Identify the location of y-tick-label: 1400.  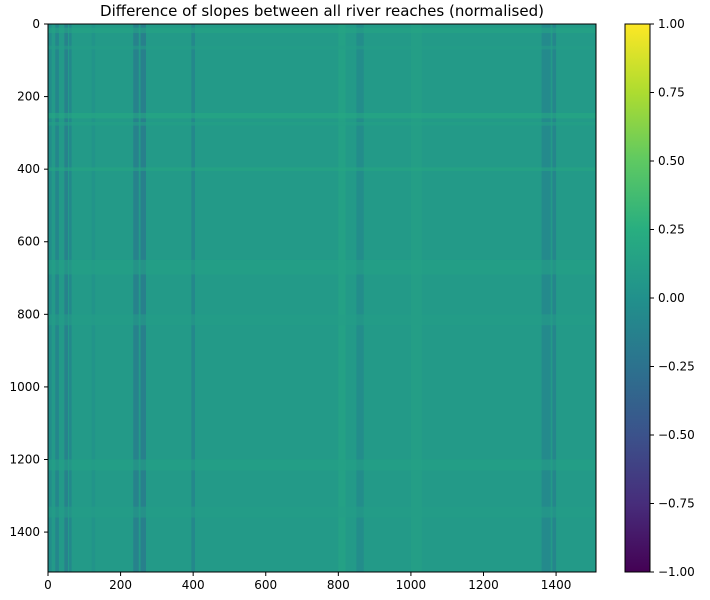
(24, 532).